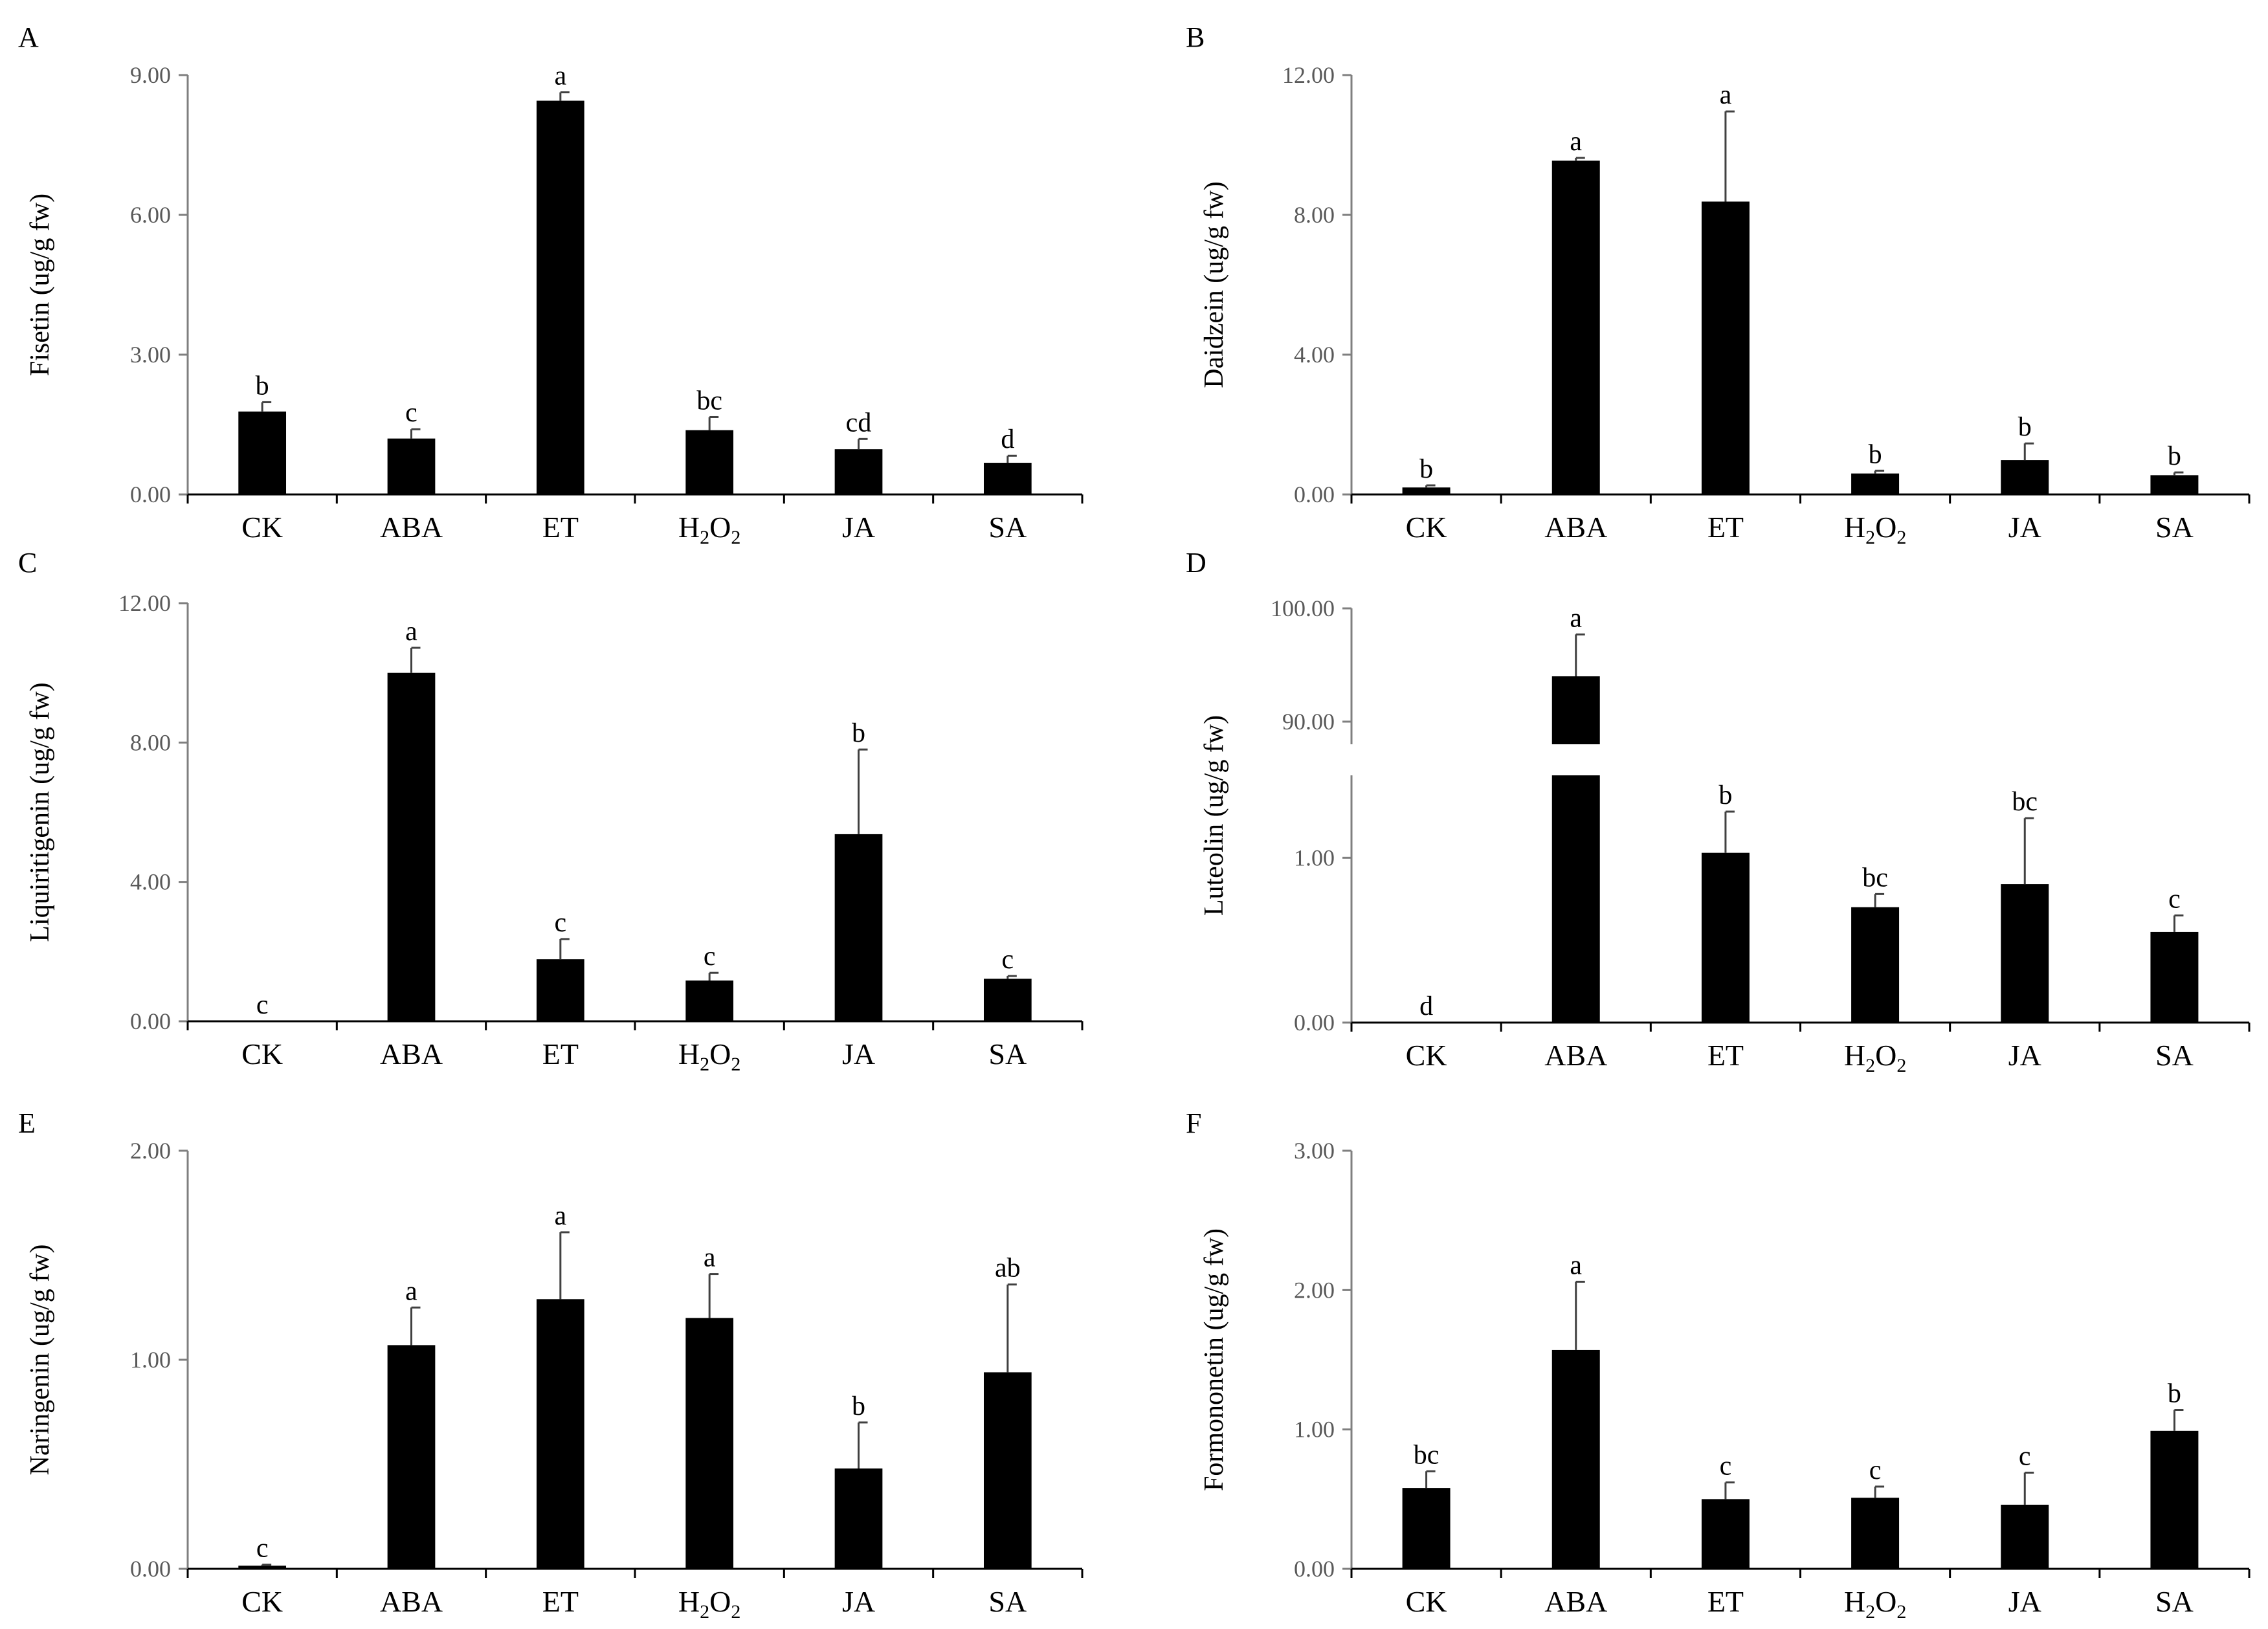 The width and height of the screenshot is (2268, 1629). What do you see at coordinates (150, 882) in the screenshot?
I see `y-tick-label: 4.00` at bounding box center [150, 882].